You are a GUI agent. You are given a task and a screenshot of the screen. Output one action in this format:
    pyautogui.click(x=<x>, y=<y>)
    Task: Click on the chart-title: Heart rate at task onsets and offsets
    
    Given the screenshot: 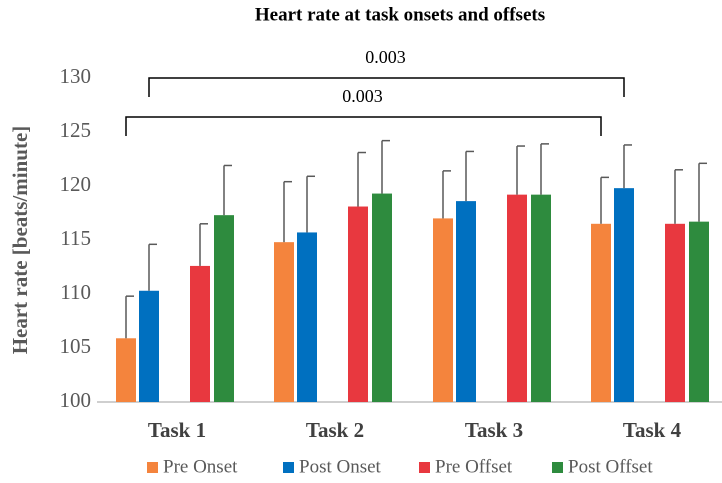 What is the action you would take?
    pyautogui.click(x=400, y=14)
    